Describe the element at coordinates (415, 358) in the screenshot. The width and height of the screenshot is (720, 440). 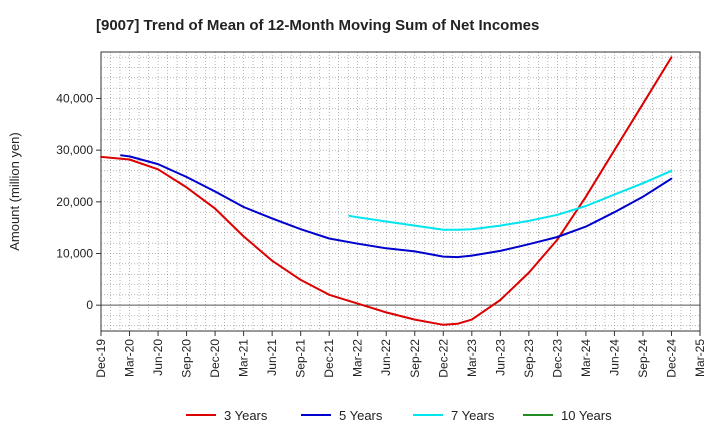
I see `x-tick-label: Sep-22` at that location.